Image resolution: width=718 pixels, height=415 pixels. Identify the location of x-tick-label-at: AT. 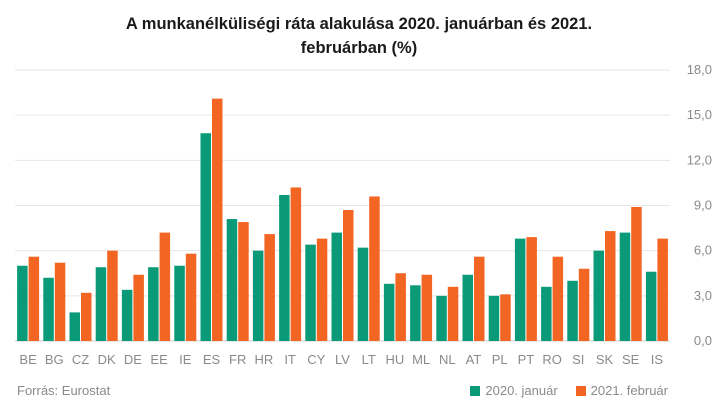
(474, 359).